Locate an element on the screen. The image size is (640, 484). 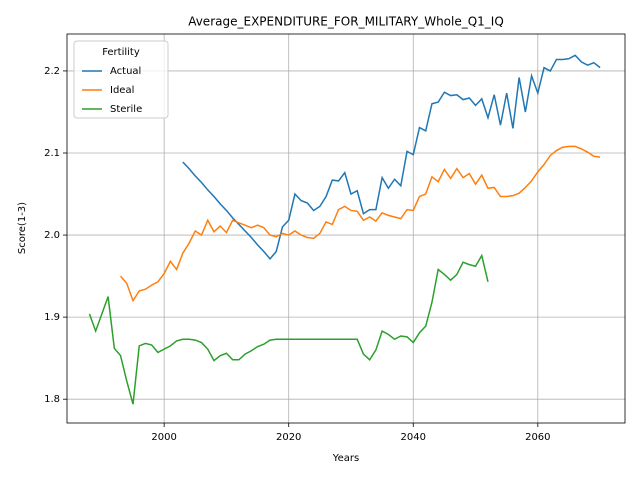
legend-label: Sterile is located at coordinates (126, 109).